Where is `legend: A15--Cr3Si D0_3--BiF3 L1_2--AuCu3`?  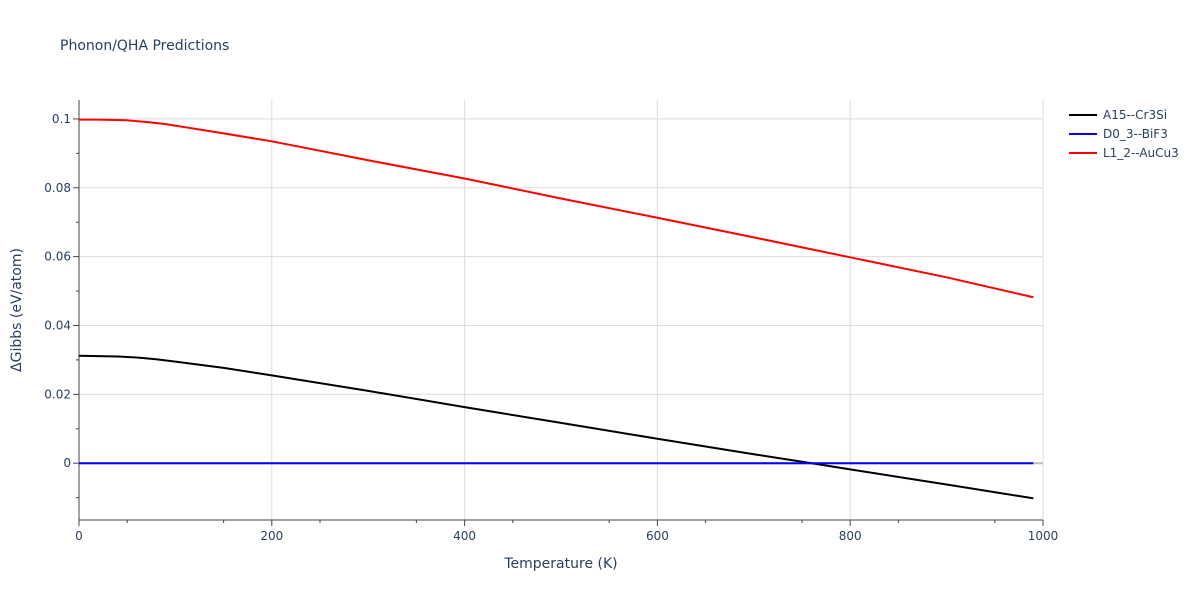
legend: A15--Cr3Si D0_3--BiF3 L1_2--AuCu3 is located at coordinates (1124, 134).